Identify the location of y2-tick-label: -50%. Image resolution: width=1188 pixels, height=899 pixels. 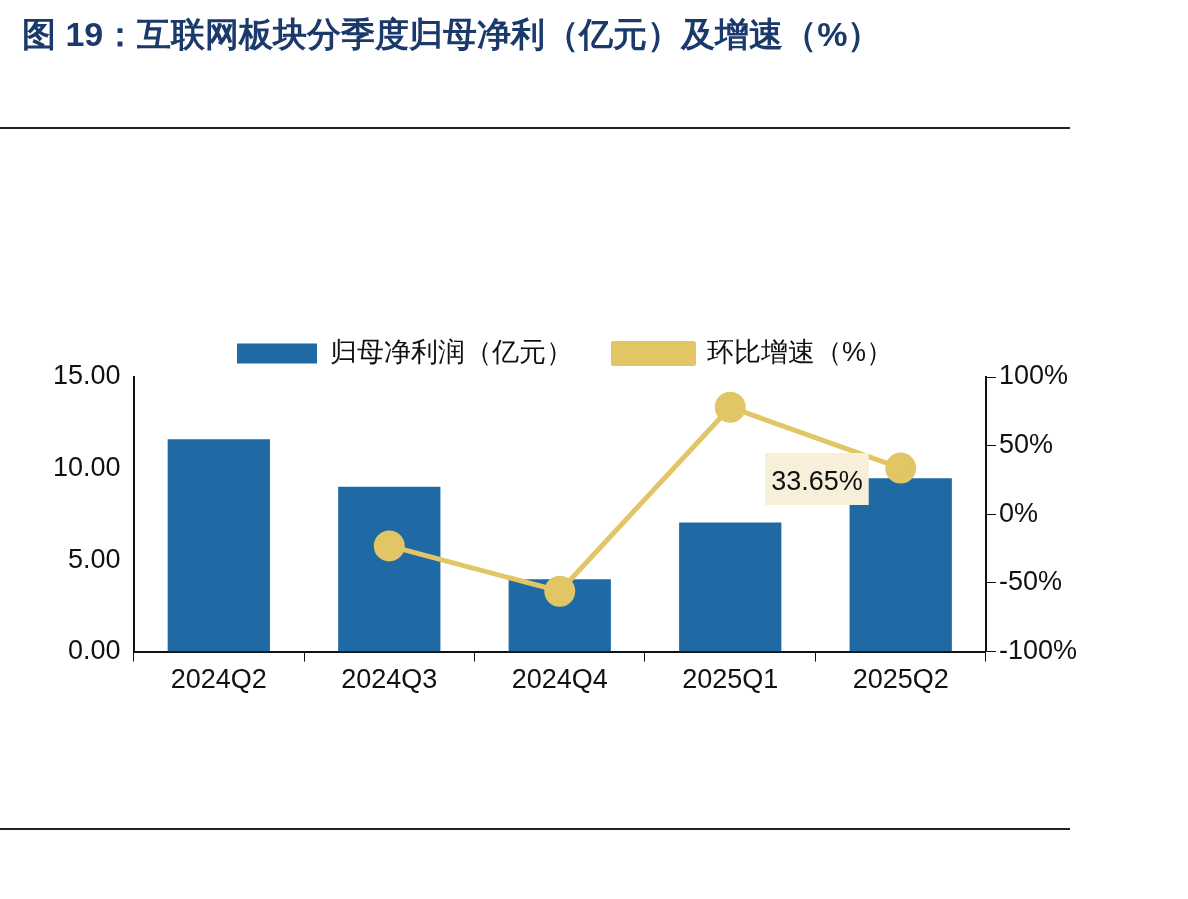
(1030, 581).